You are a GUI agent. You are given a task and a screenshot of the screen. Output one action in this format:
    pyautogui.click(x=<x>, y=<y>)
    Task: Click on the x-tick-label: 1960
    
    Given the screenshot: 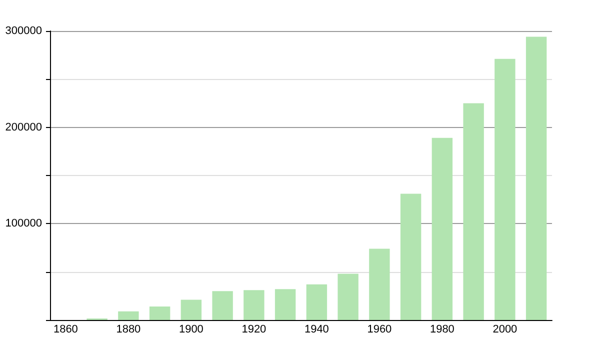 What is the action you would take?
    pyautogui.click(x=379, y=330)
    